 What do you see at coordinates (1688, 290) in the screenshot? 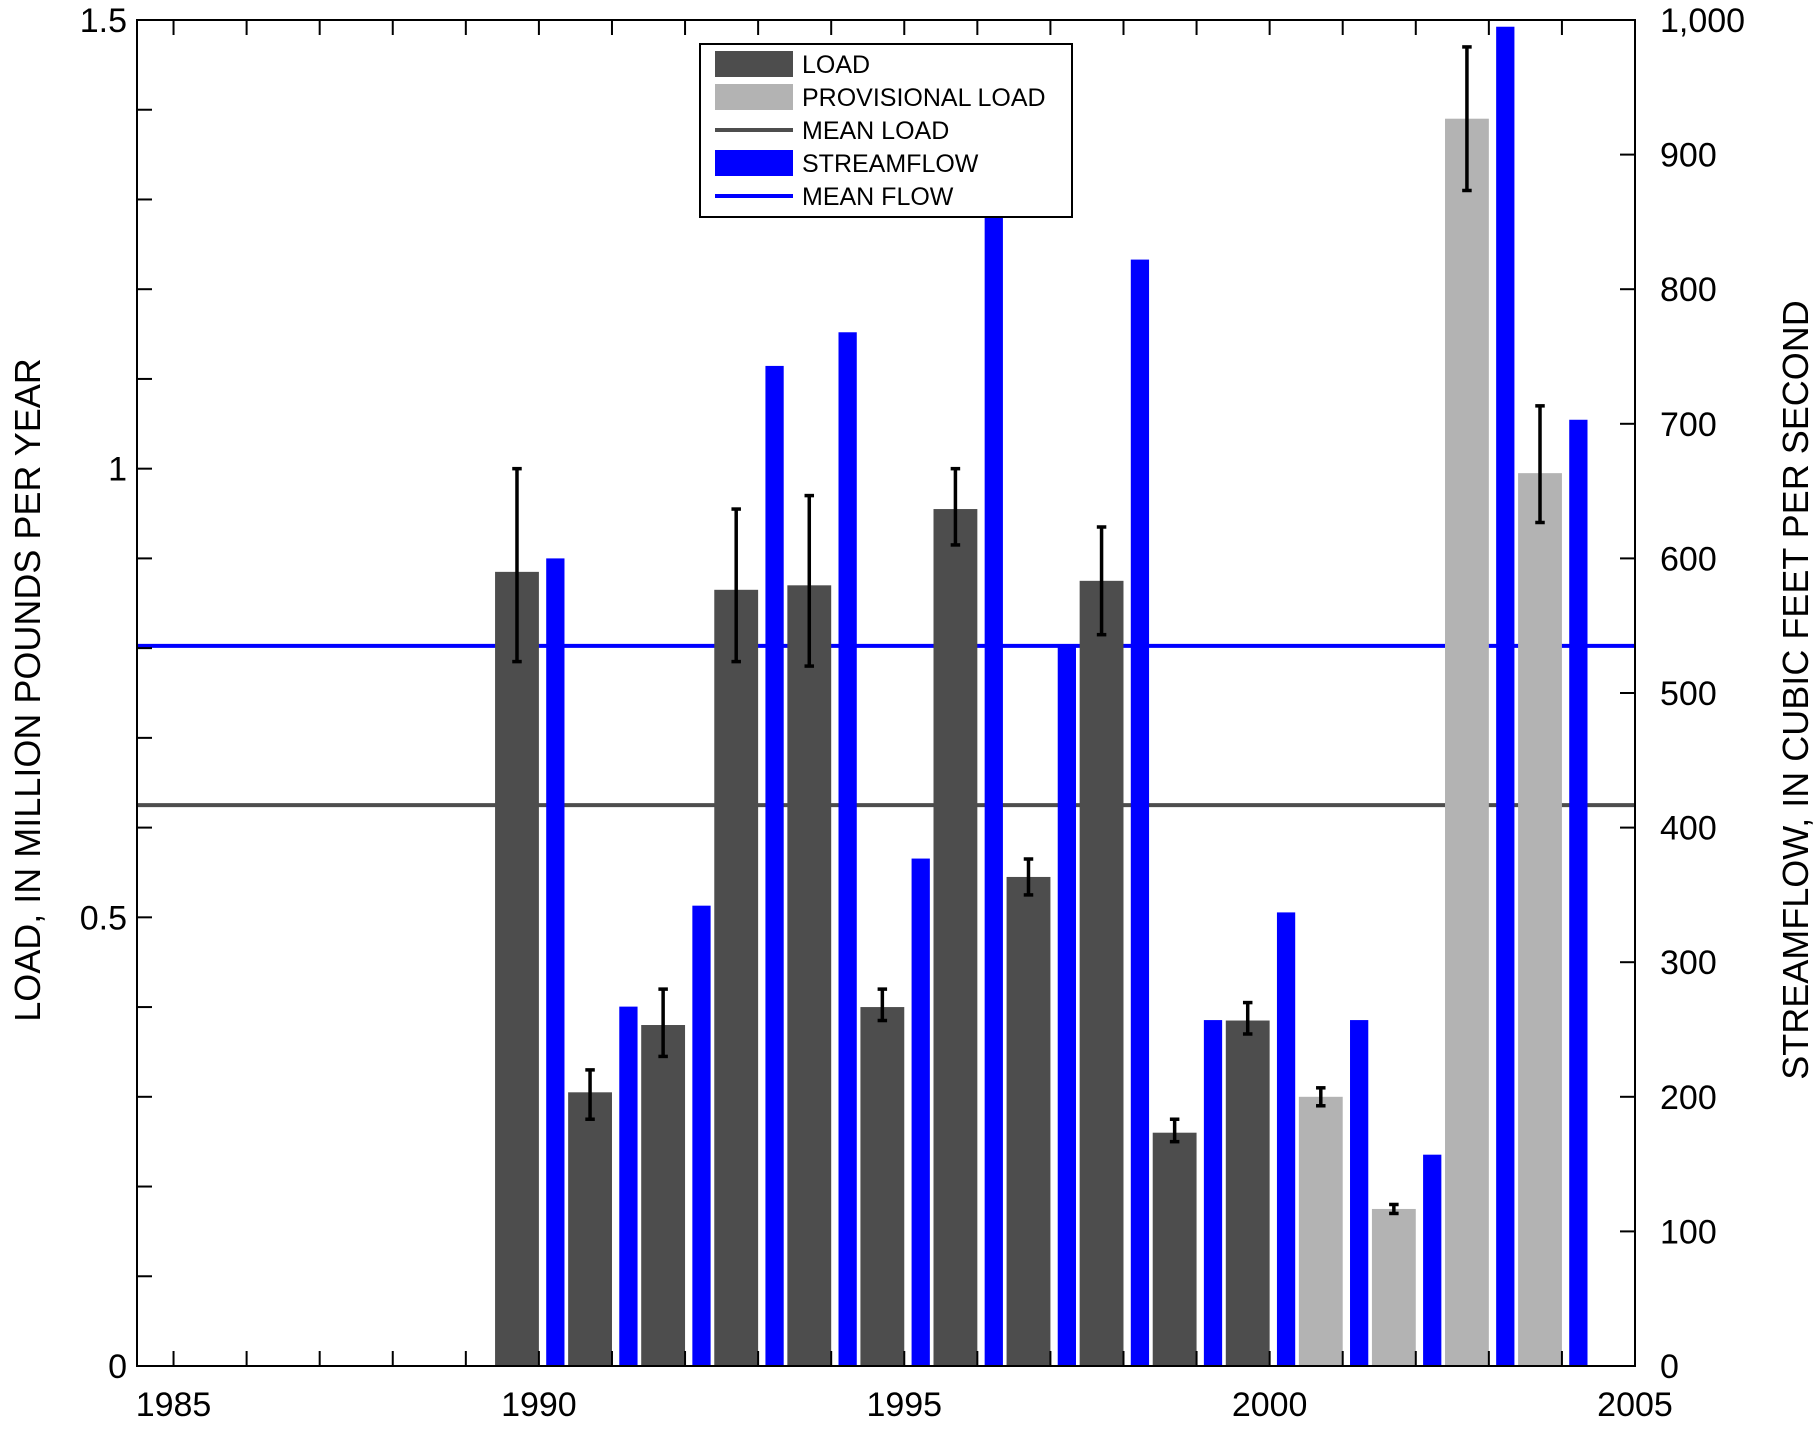
I see `right-y-tick-label: 800` at bounding box center [1688, 290].